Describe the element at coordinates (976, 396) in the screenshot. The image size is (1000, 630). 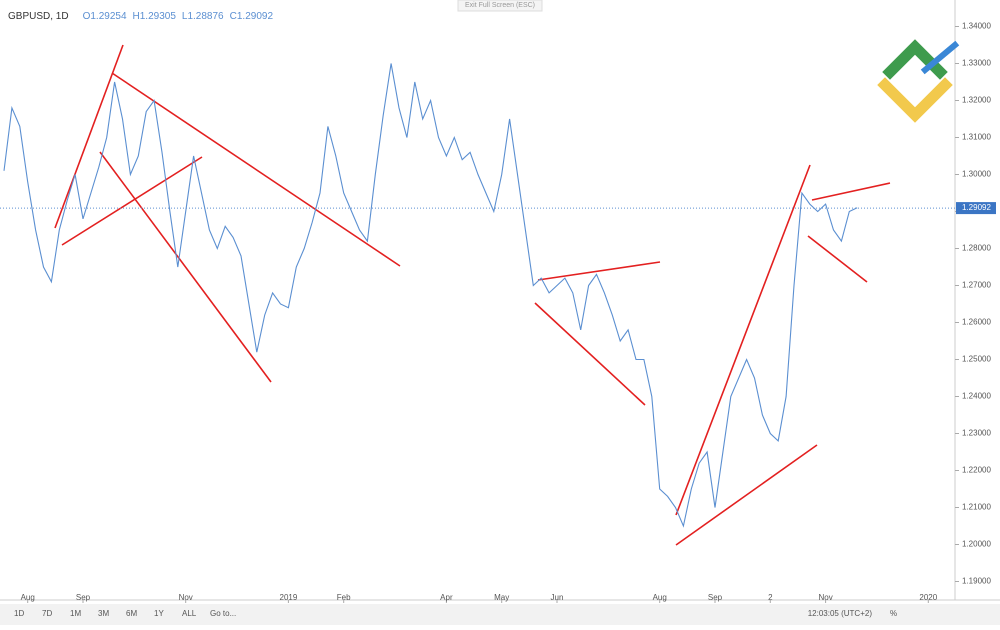
I see `y-tick-label: 1.24000` at that location.